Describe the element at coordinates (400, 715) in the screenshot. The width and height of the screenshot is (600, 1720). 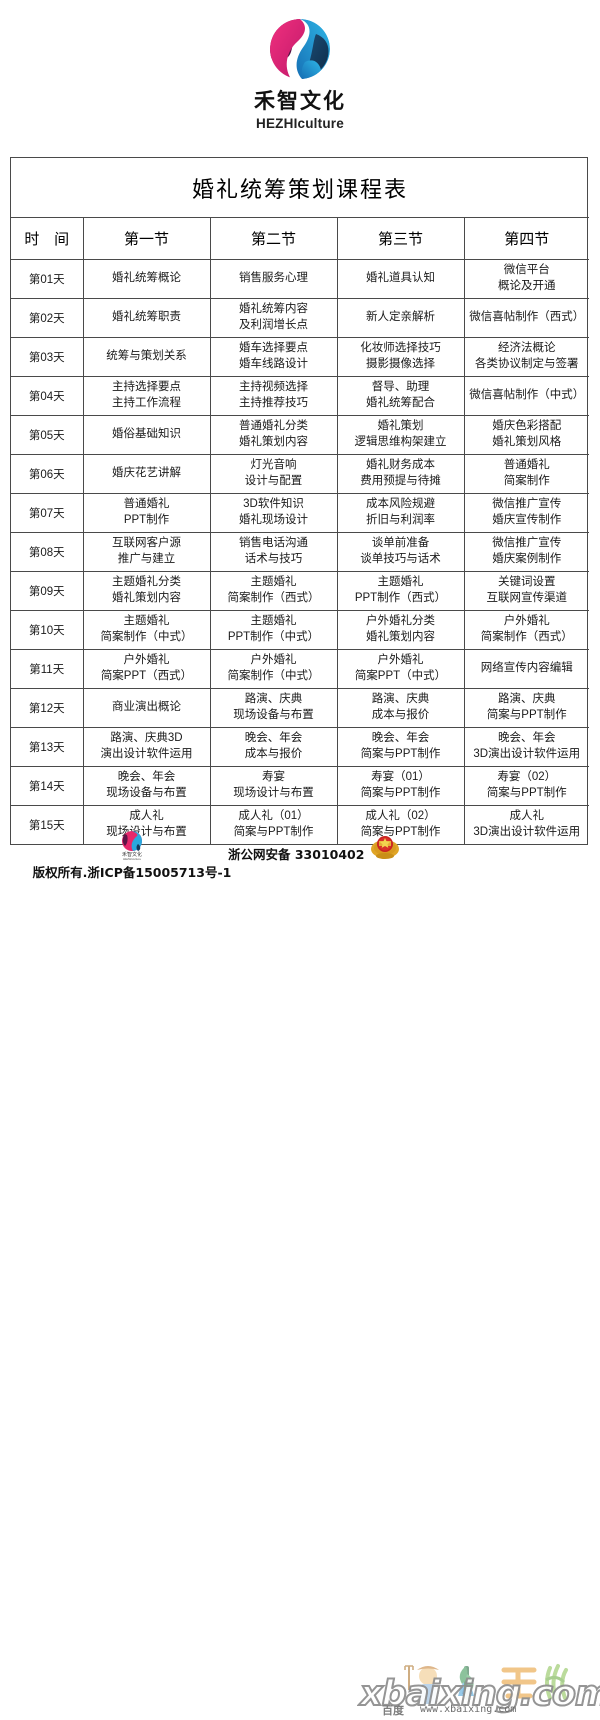
I see `cell-line: 成本与报价` at that location.